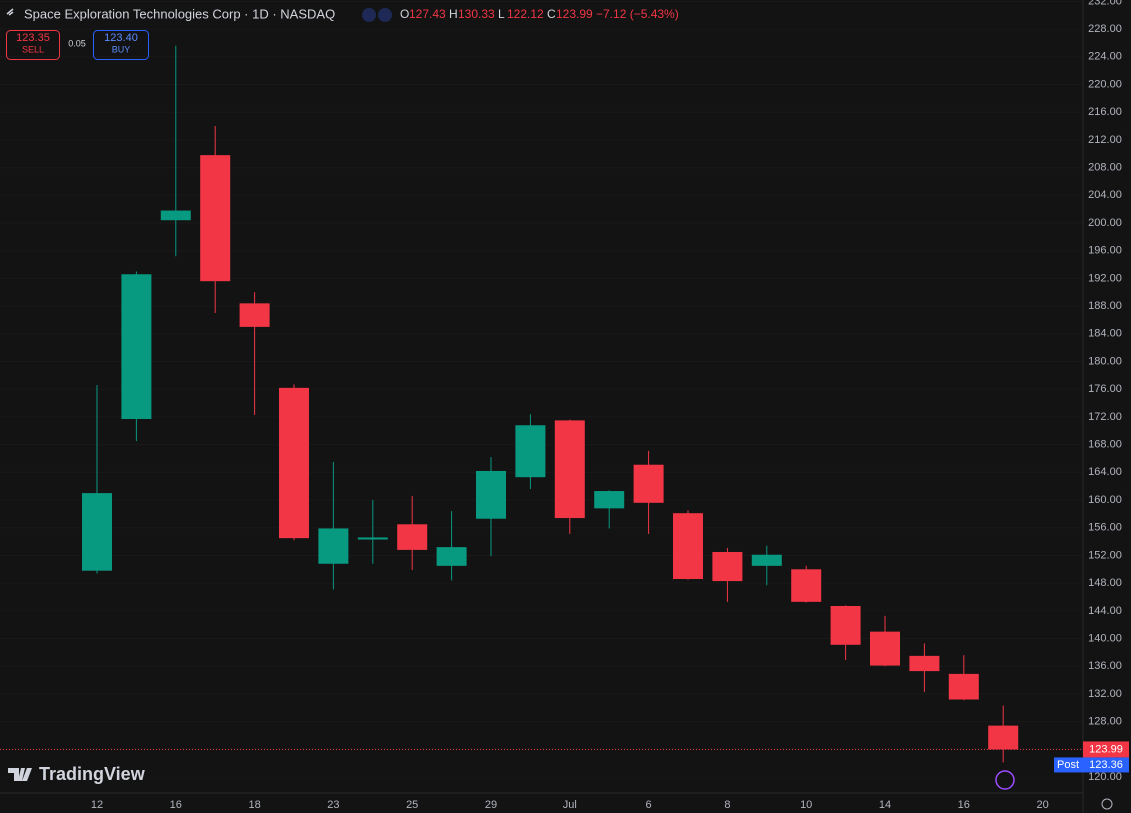 This screenshot has width=1131, height=813. I want to click on y-tick-label: 128.00, so click(1105, 722).